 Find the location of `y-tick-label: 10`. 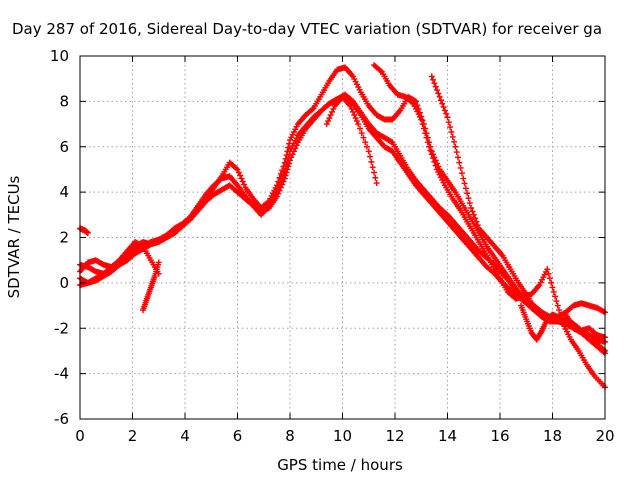

y-tick-label: 10 is located at coordinates (59, 56).